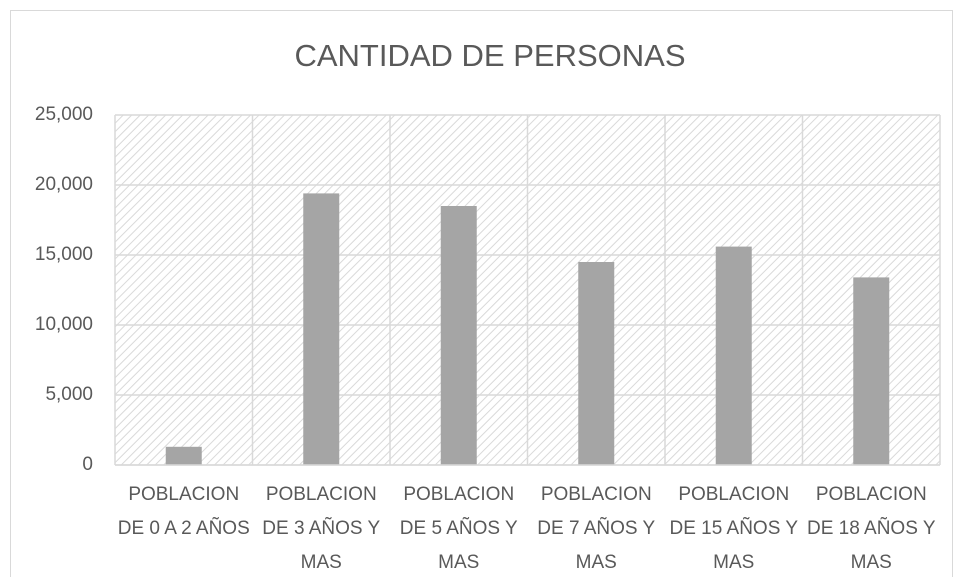 The image size is (954, 577). I want to click on x-tick-label: POBLACION DE 15 AÑOS Y MAS, so click(734, 528).